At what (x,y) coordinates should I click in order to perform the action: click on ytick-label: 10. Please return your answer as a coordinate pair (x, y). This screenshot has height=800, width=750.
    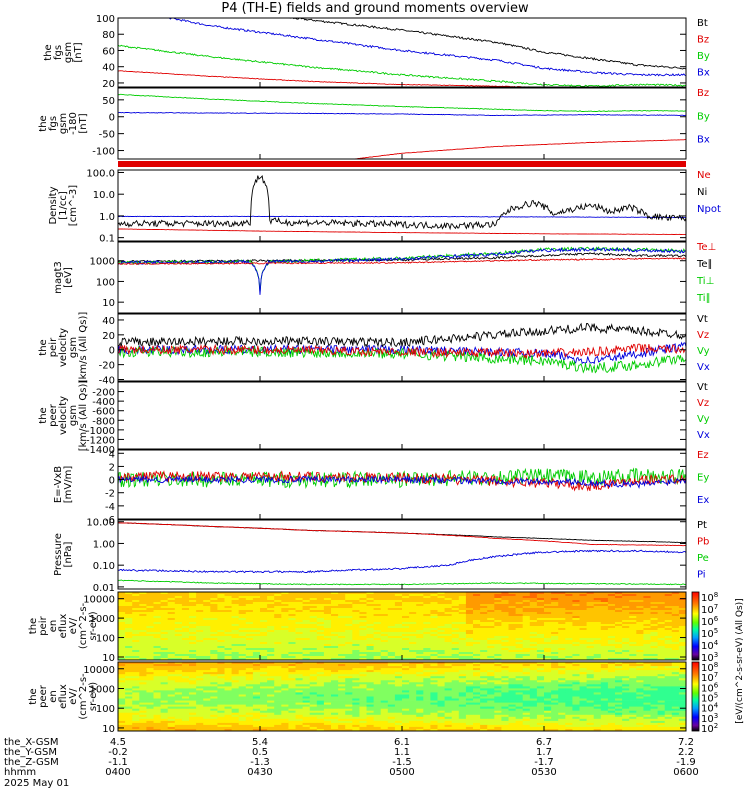
    Looking at the image, I should click on (108, 303).